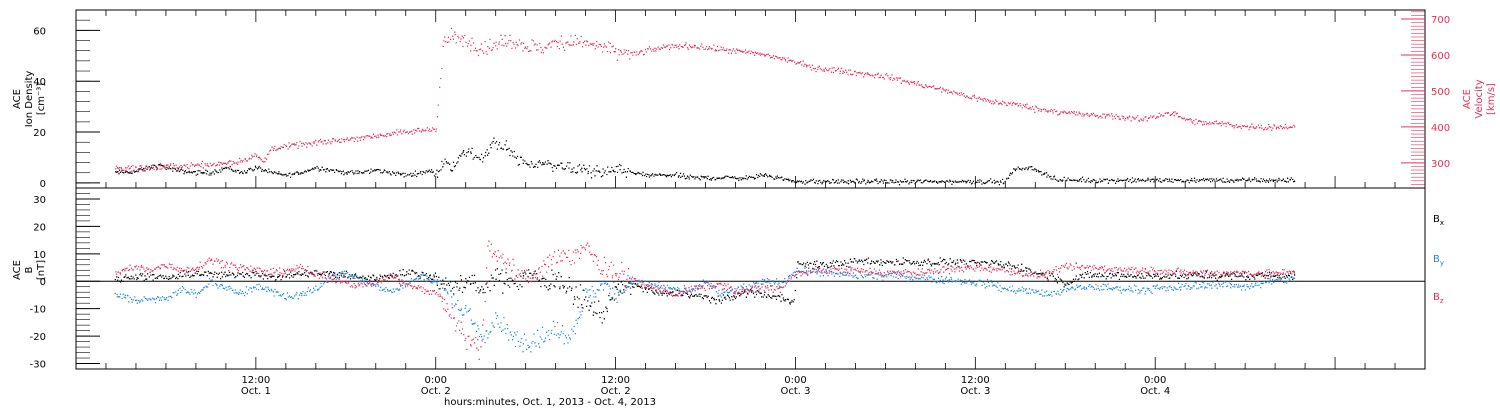 Image resolution: width=1500 pixels, height=410 pixels. What do you see at coordinates (39, 255) in the screenshot?
I see `b-tick-label: 10` at bounding box center [39, 255].